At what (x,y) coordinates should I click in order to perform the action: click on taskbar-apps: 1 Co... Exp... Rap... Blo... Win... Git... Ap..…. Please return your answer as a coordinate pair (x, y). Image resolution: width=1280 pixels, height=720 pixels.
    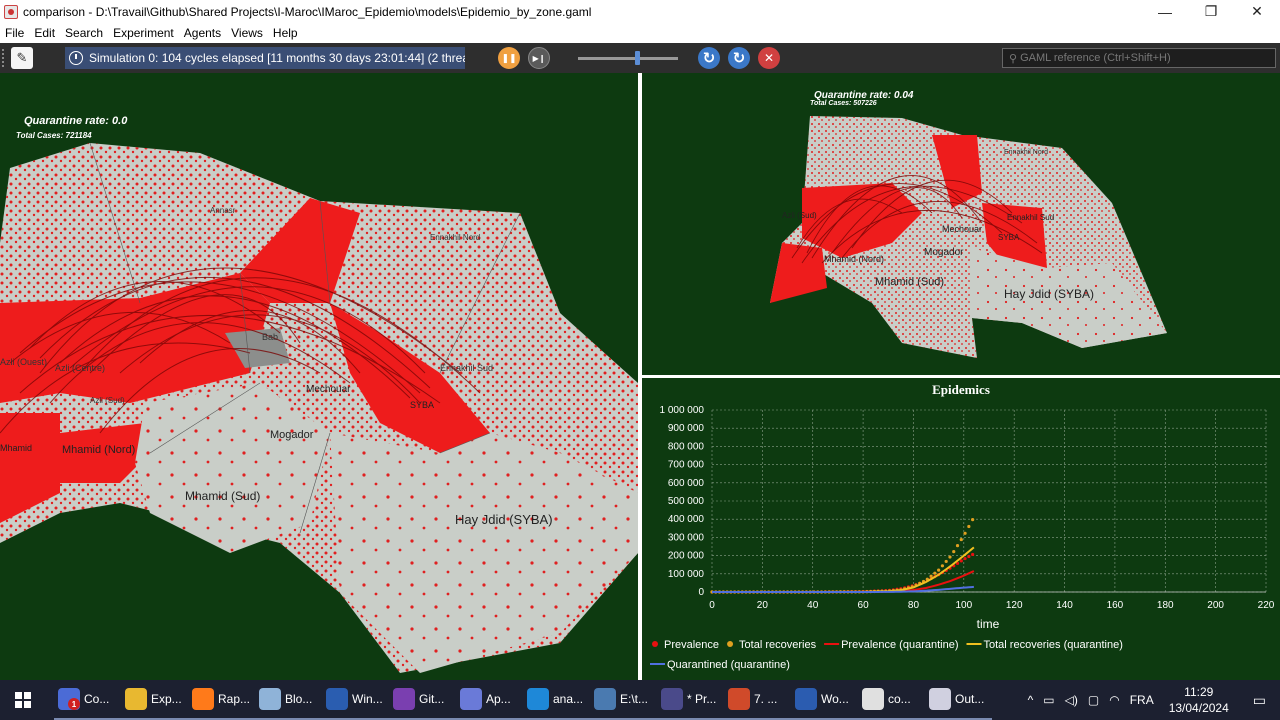
    Looking at the image, I should click on (523, 700).